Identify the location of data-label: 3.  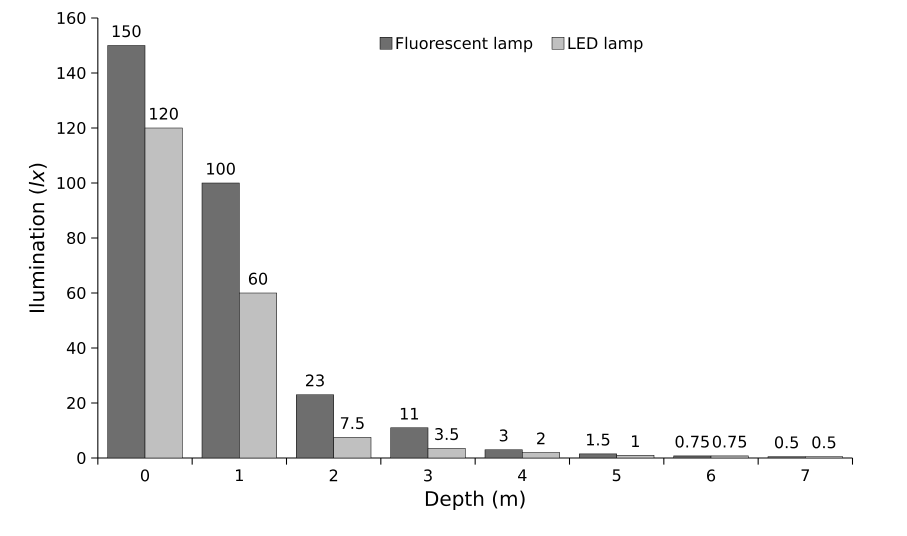
(504, 435).